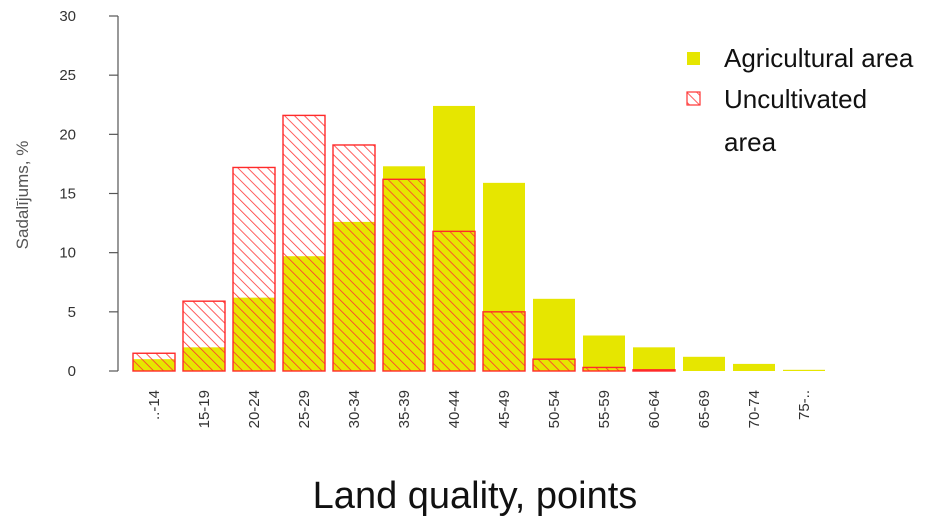  I want to click on legend-label-agricultural: Agricultural area, so click(819, 58).